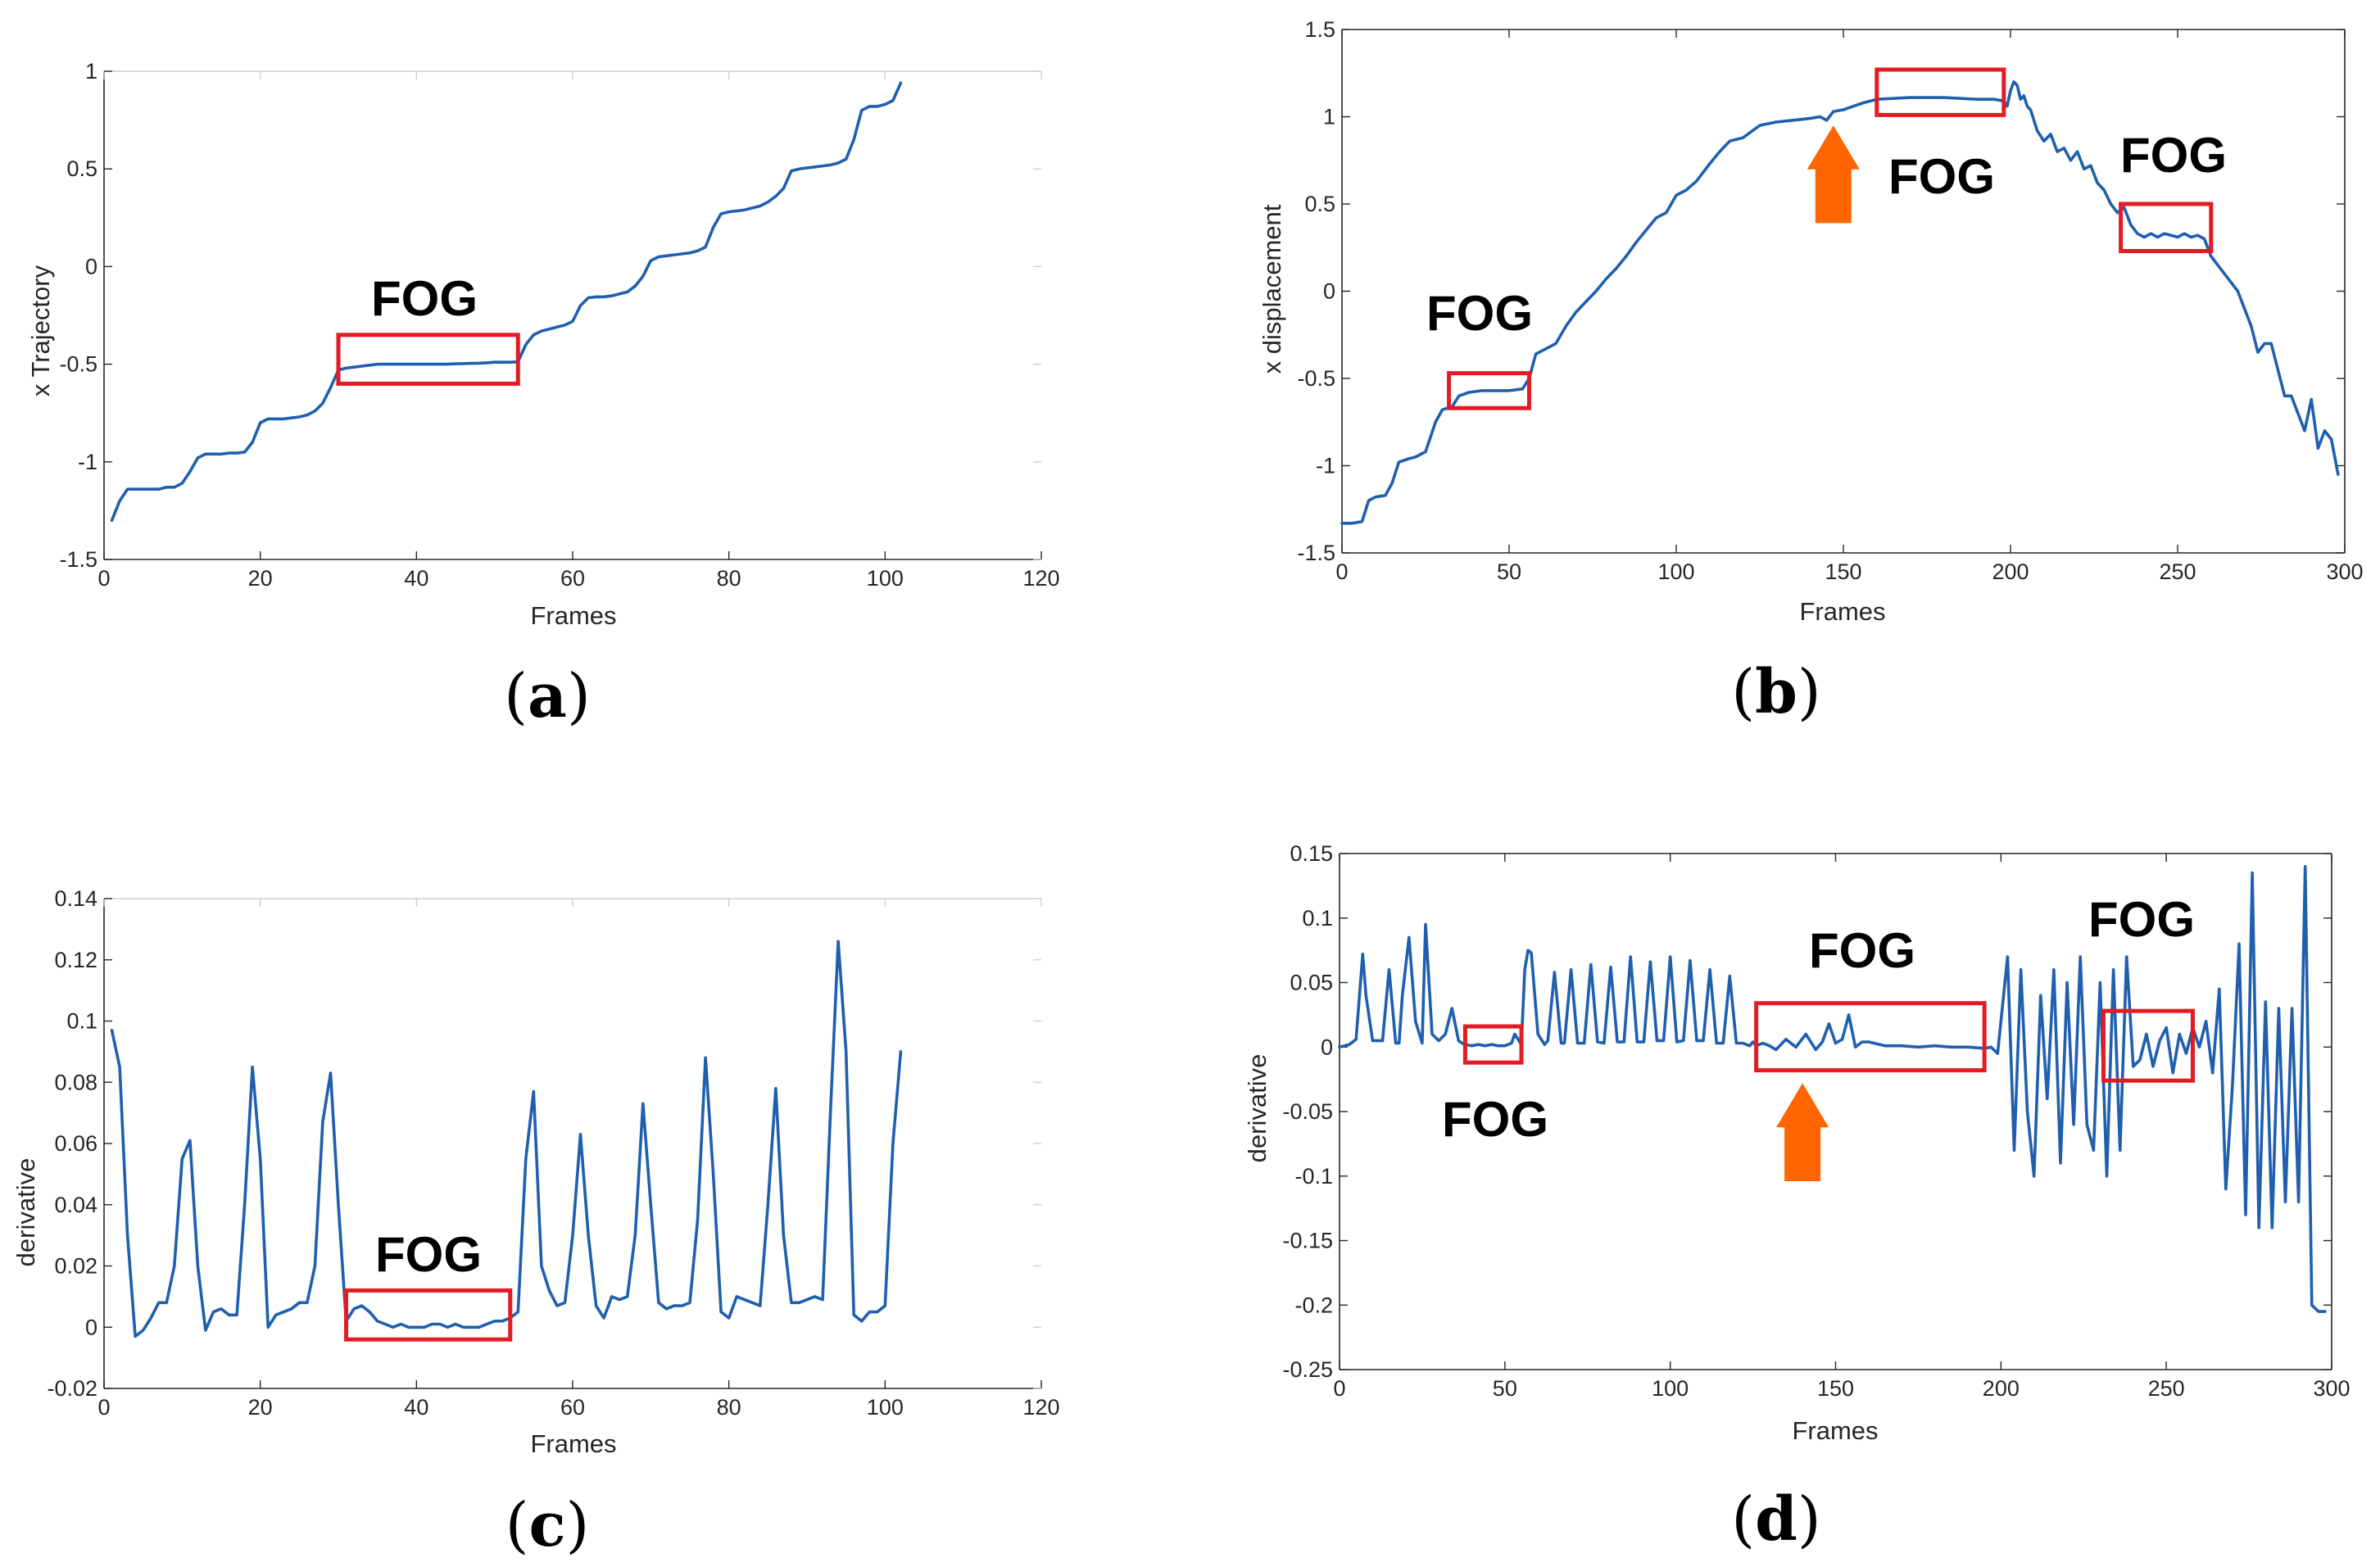 The height and width of the screenshot is (1567, 2380). I want to click on panel-label-d: (d), so click(1776, 1519).